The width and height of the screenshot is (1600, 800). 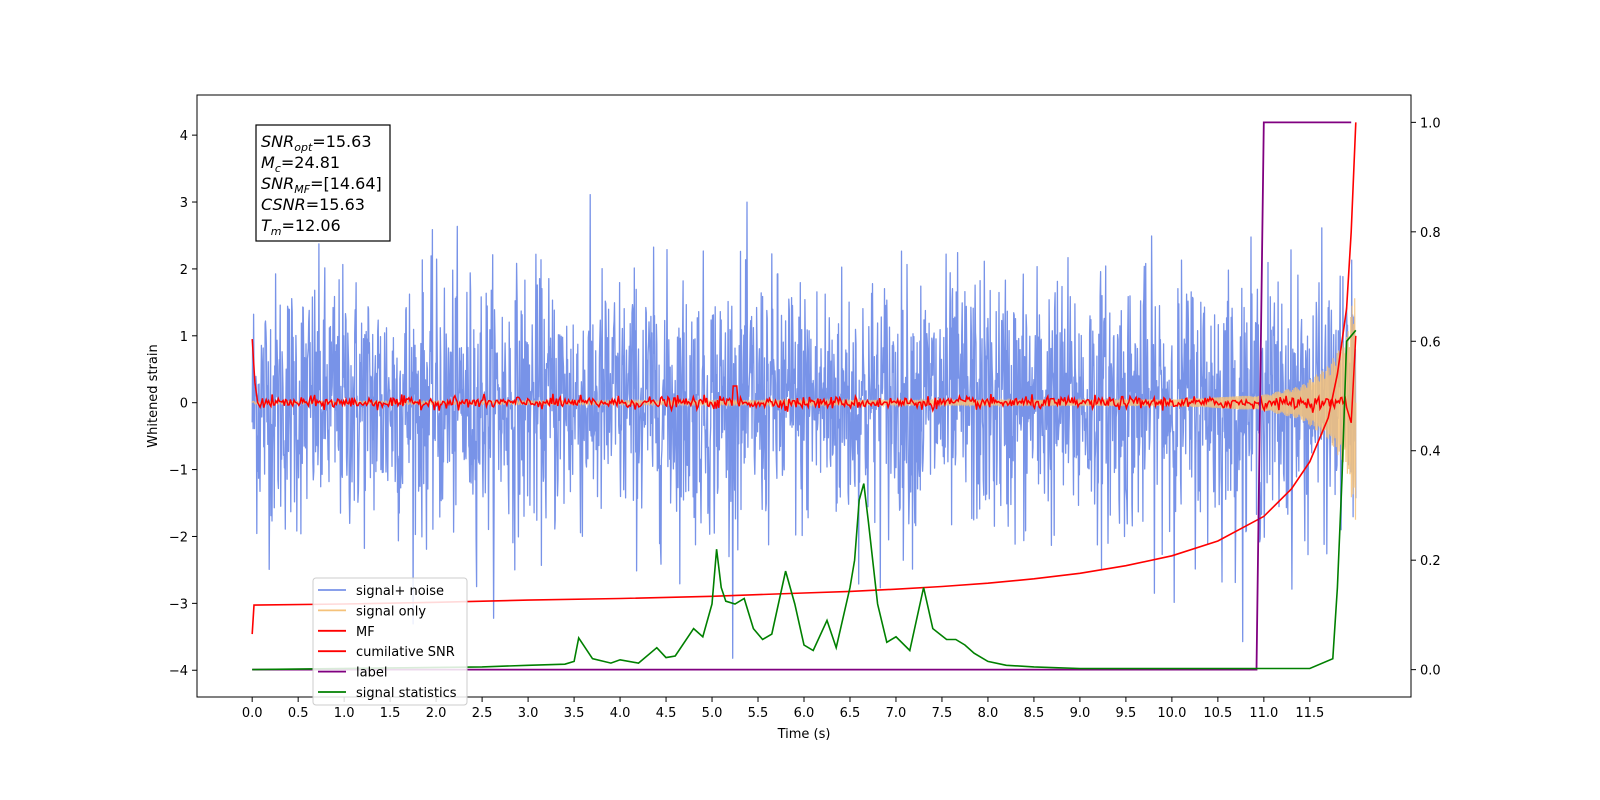 What do you see at coordinates (804, 713) in the screenshot?
I see `x-tick-label: 6.0` at bounding box center [804, 713].